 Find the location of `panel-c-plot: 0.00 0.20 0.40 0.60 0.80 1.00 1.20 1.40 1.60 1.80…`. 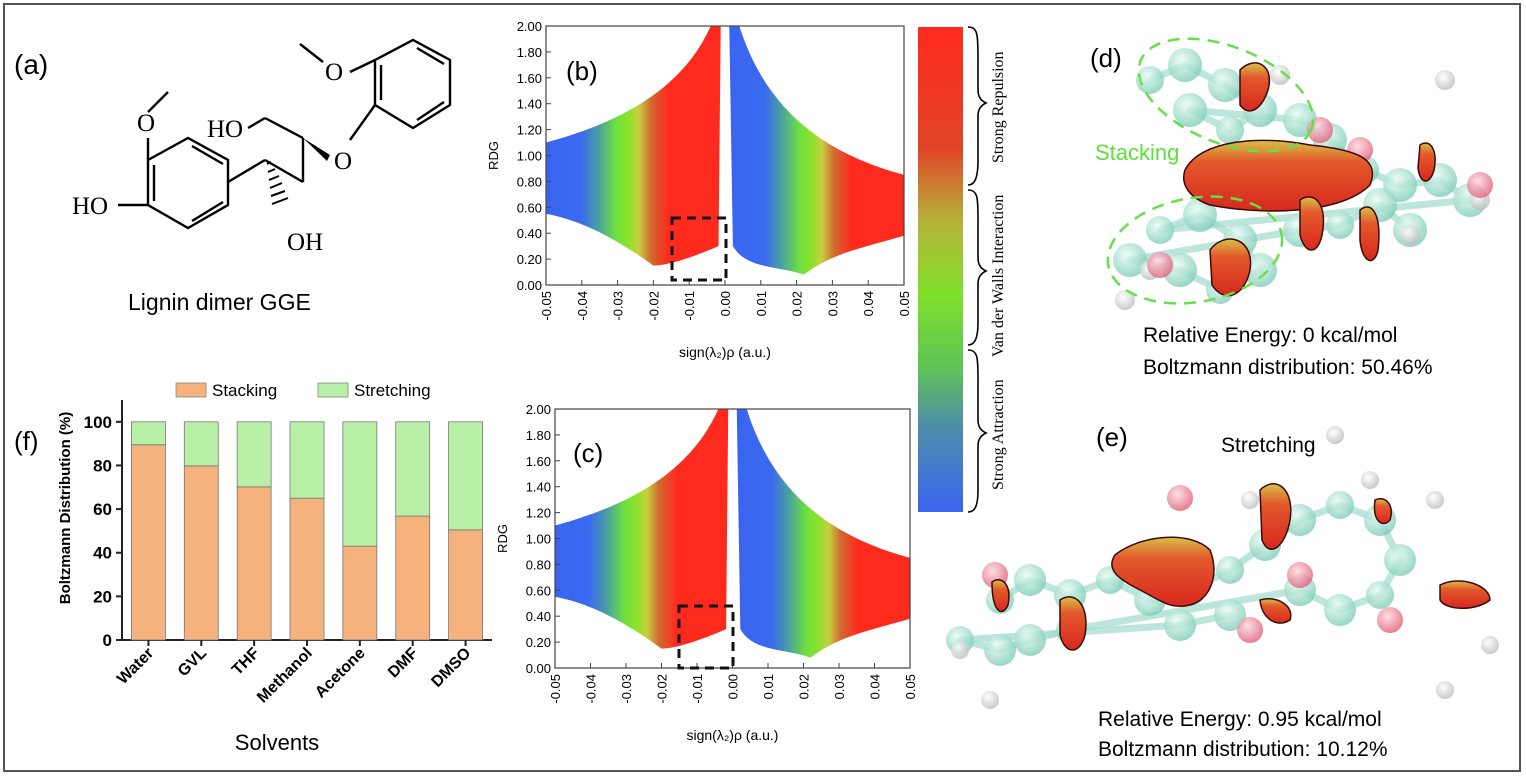

panel-c-plot: 0.00 0.20 0.40 0.60 0.80 1.00 1.20 1.40 1.60 1.80… is located at coordinates (706, 572).